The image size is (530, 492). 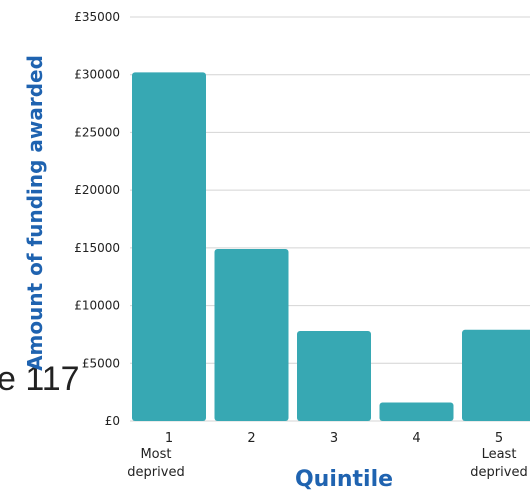 What do you see at coordinates (155, 454) in the screenshot?
I see `x-tick-sublabel: Most` at bounding box center [155, 454].